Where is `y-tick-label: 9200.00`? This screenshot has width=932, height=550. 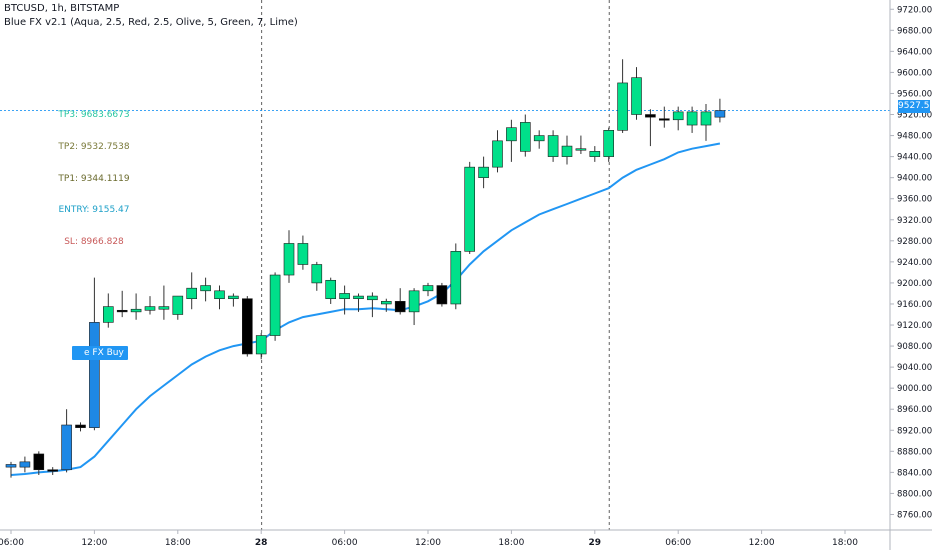 y-tick-label: 9200.00 is located at coordinates (914, 284).